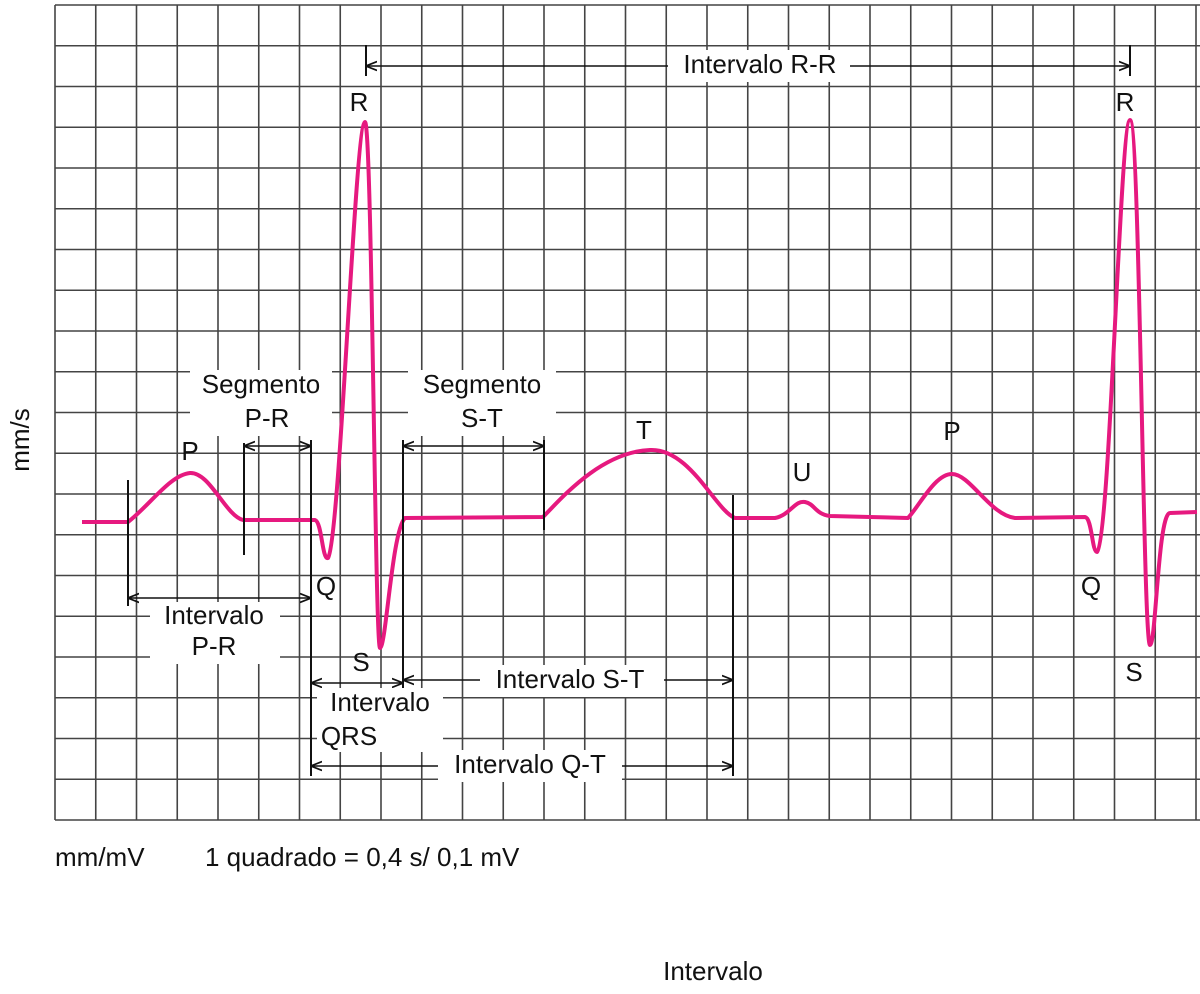  What do you see at coordinates (20, 440) in the screenshot?
I see `y-axis-label: mm/s` at bounding box center [20, 440].